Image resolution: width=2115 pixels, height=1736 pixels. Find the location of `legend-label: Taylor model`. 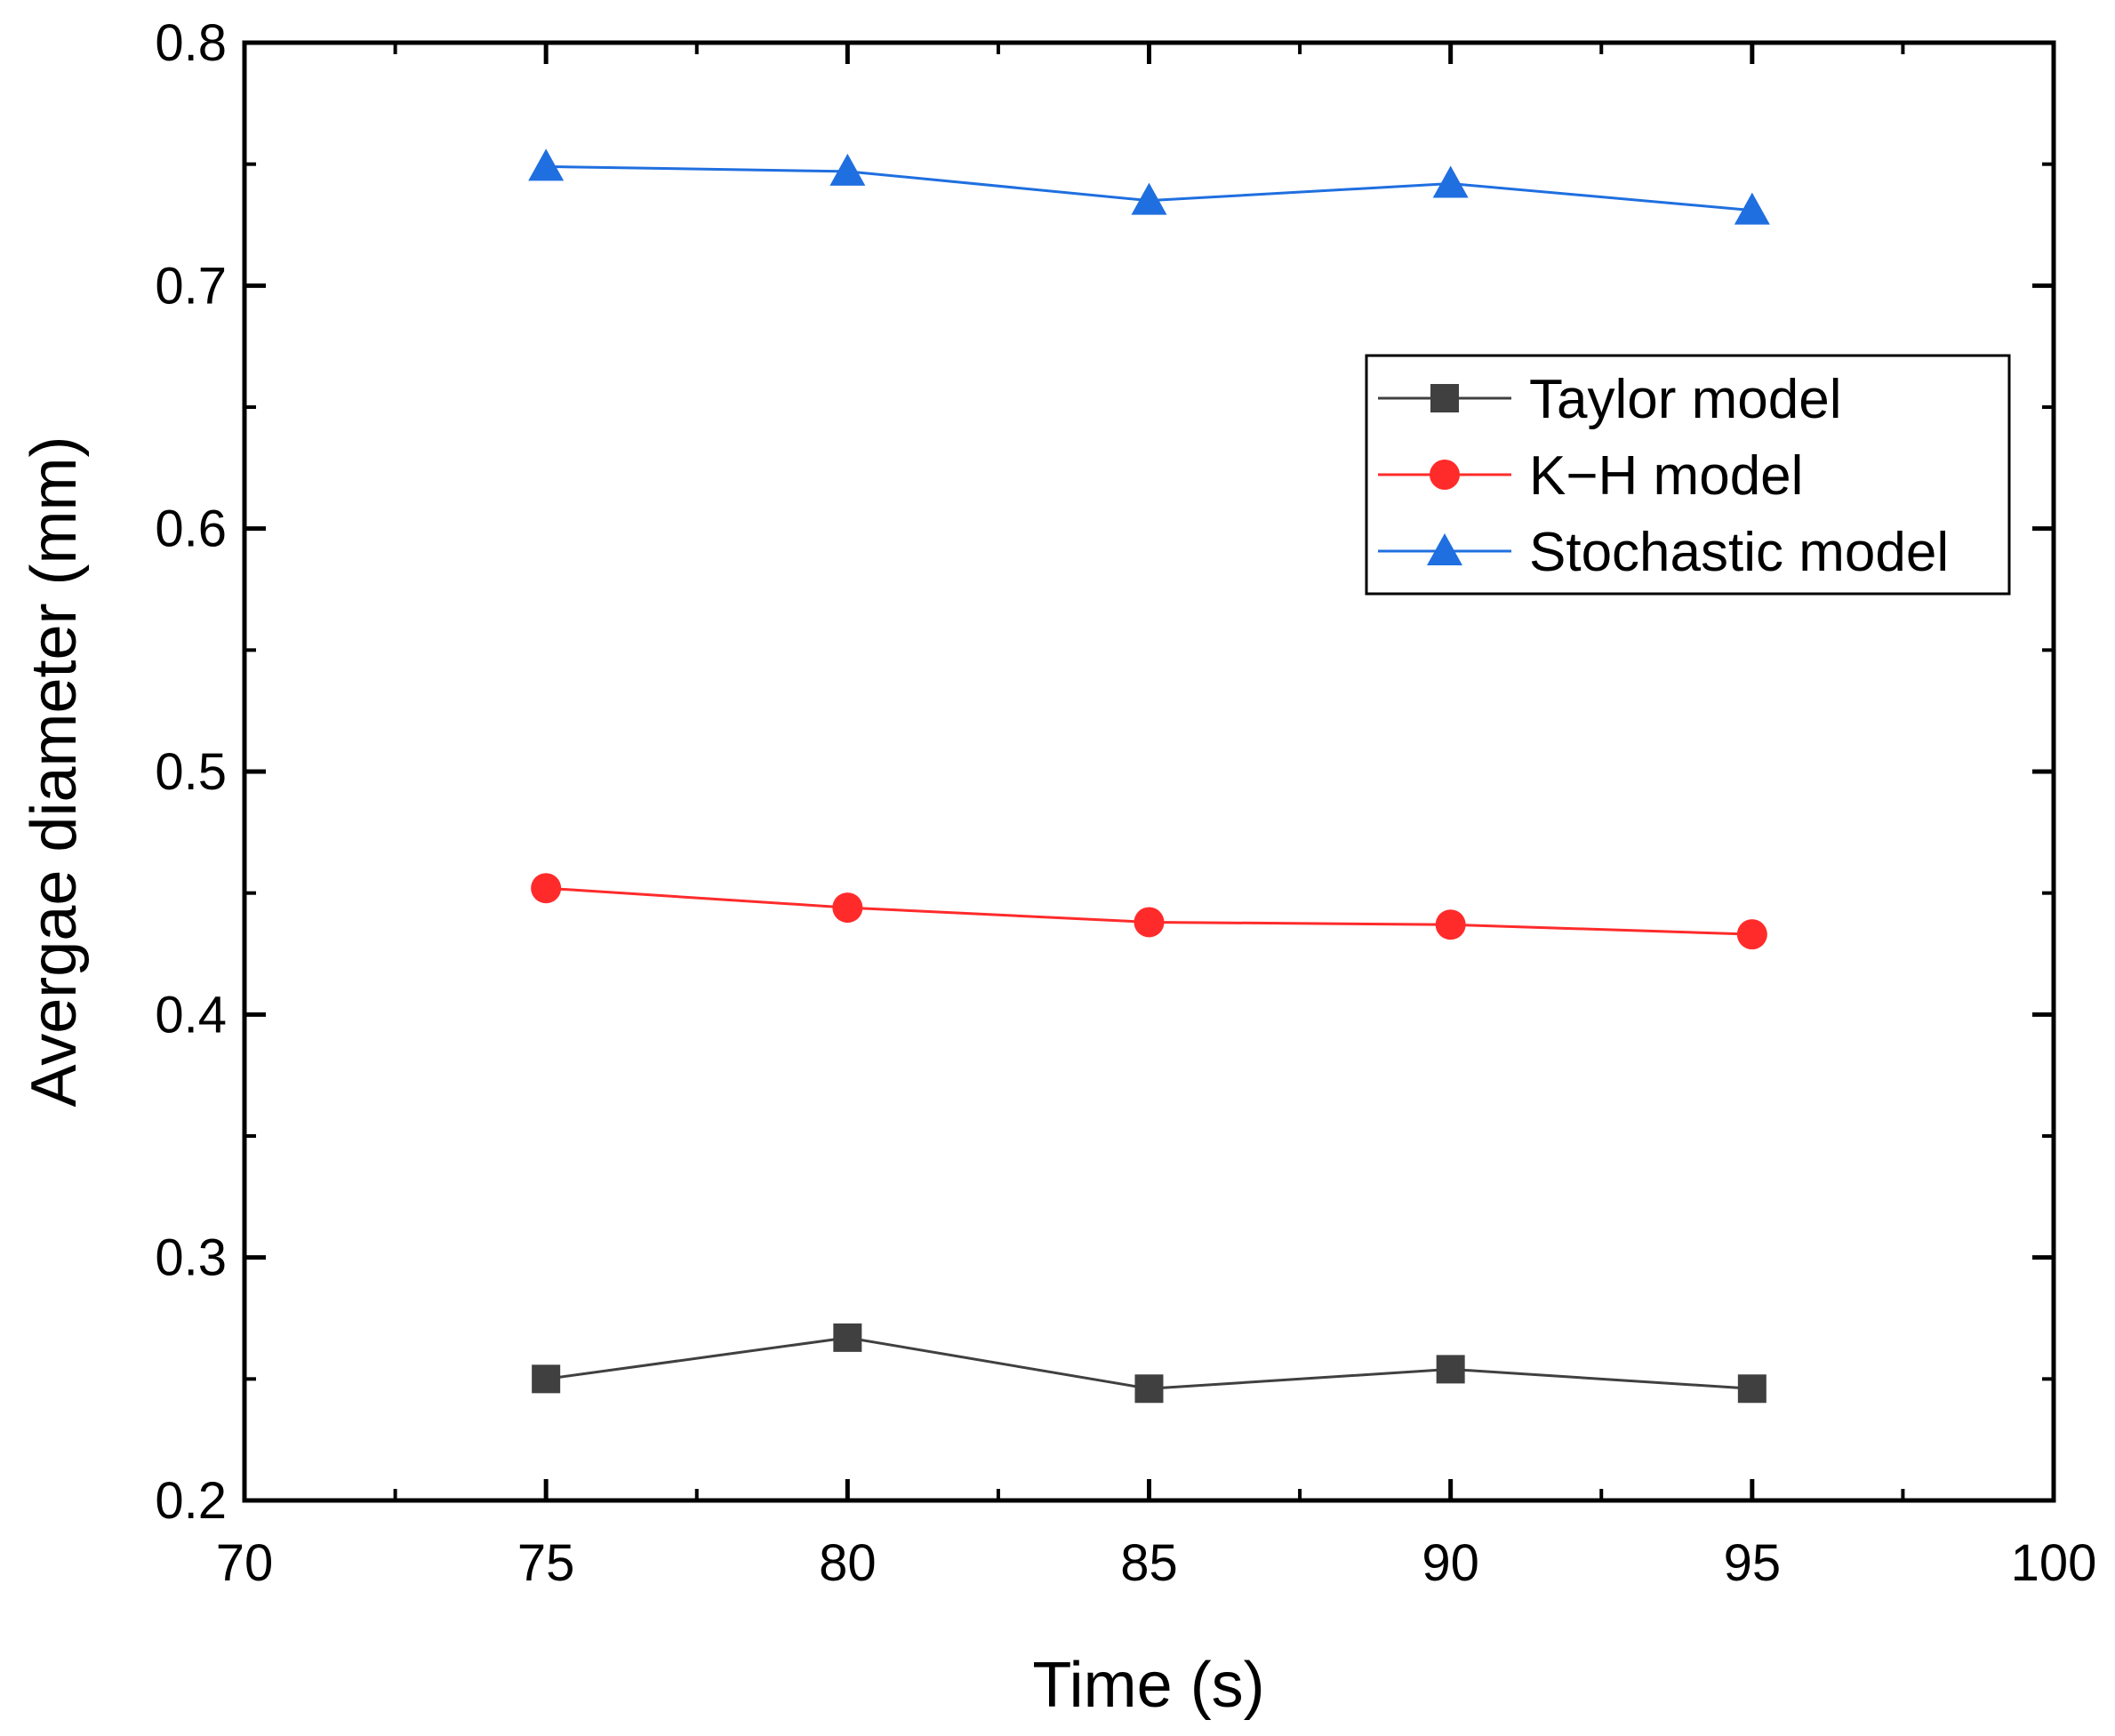

legend-label: Taylor model is located at coordinates (1685, 399).